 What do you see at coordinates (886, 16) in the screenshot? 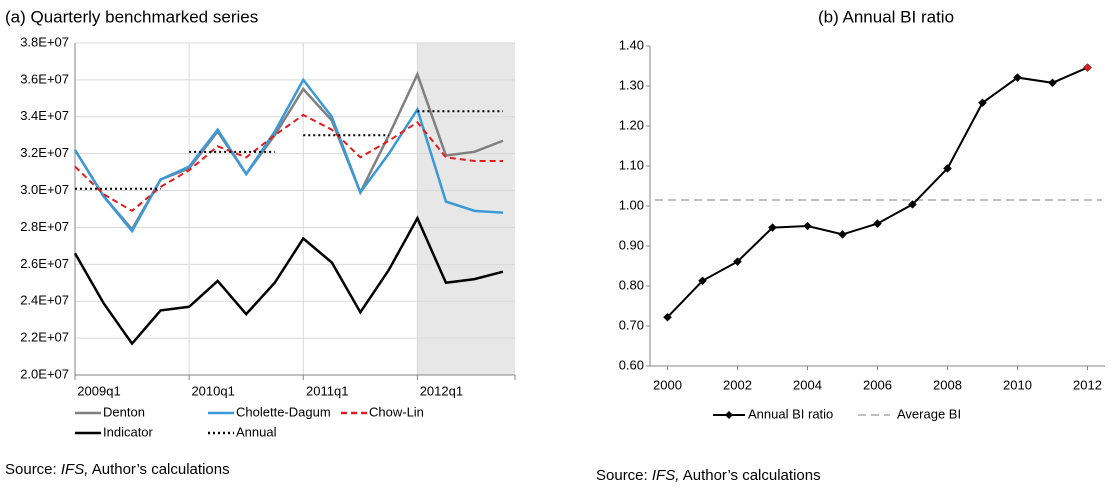
I see `chart-title: (b) Annual BI ratio` at bounding box center [886, 16].